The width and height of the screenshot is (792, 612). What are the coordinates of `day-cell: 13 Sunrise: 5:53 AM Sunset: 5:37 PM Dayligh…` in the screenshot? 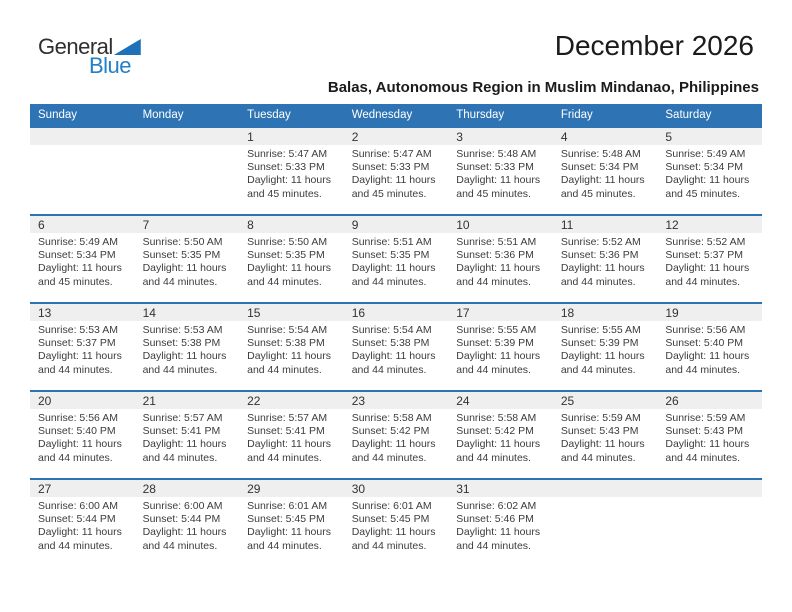 It's located at (82, 347).